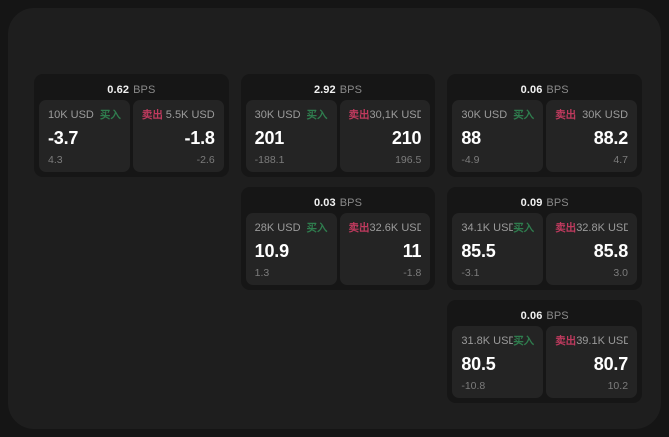 The image size is (669, 437). I want to click on panel-top-row: 39.1K USD 卖出, so click(592, 341).